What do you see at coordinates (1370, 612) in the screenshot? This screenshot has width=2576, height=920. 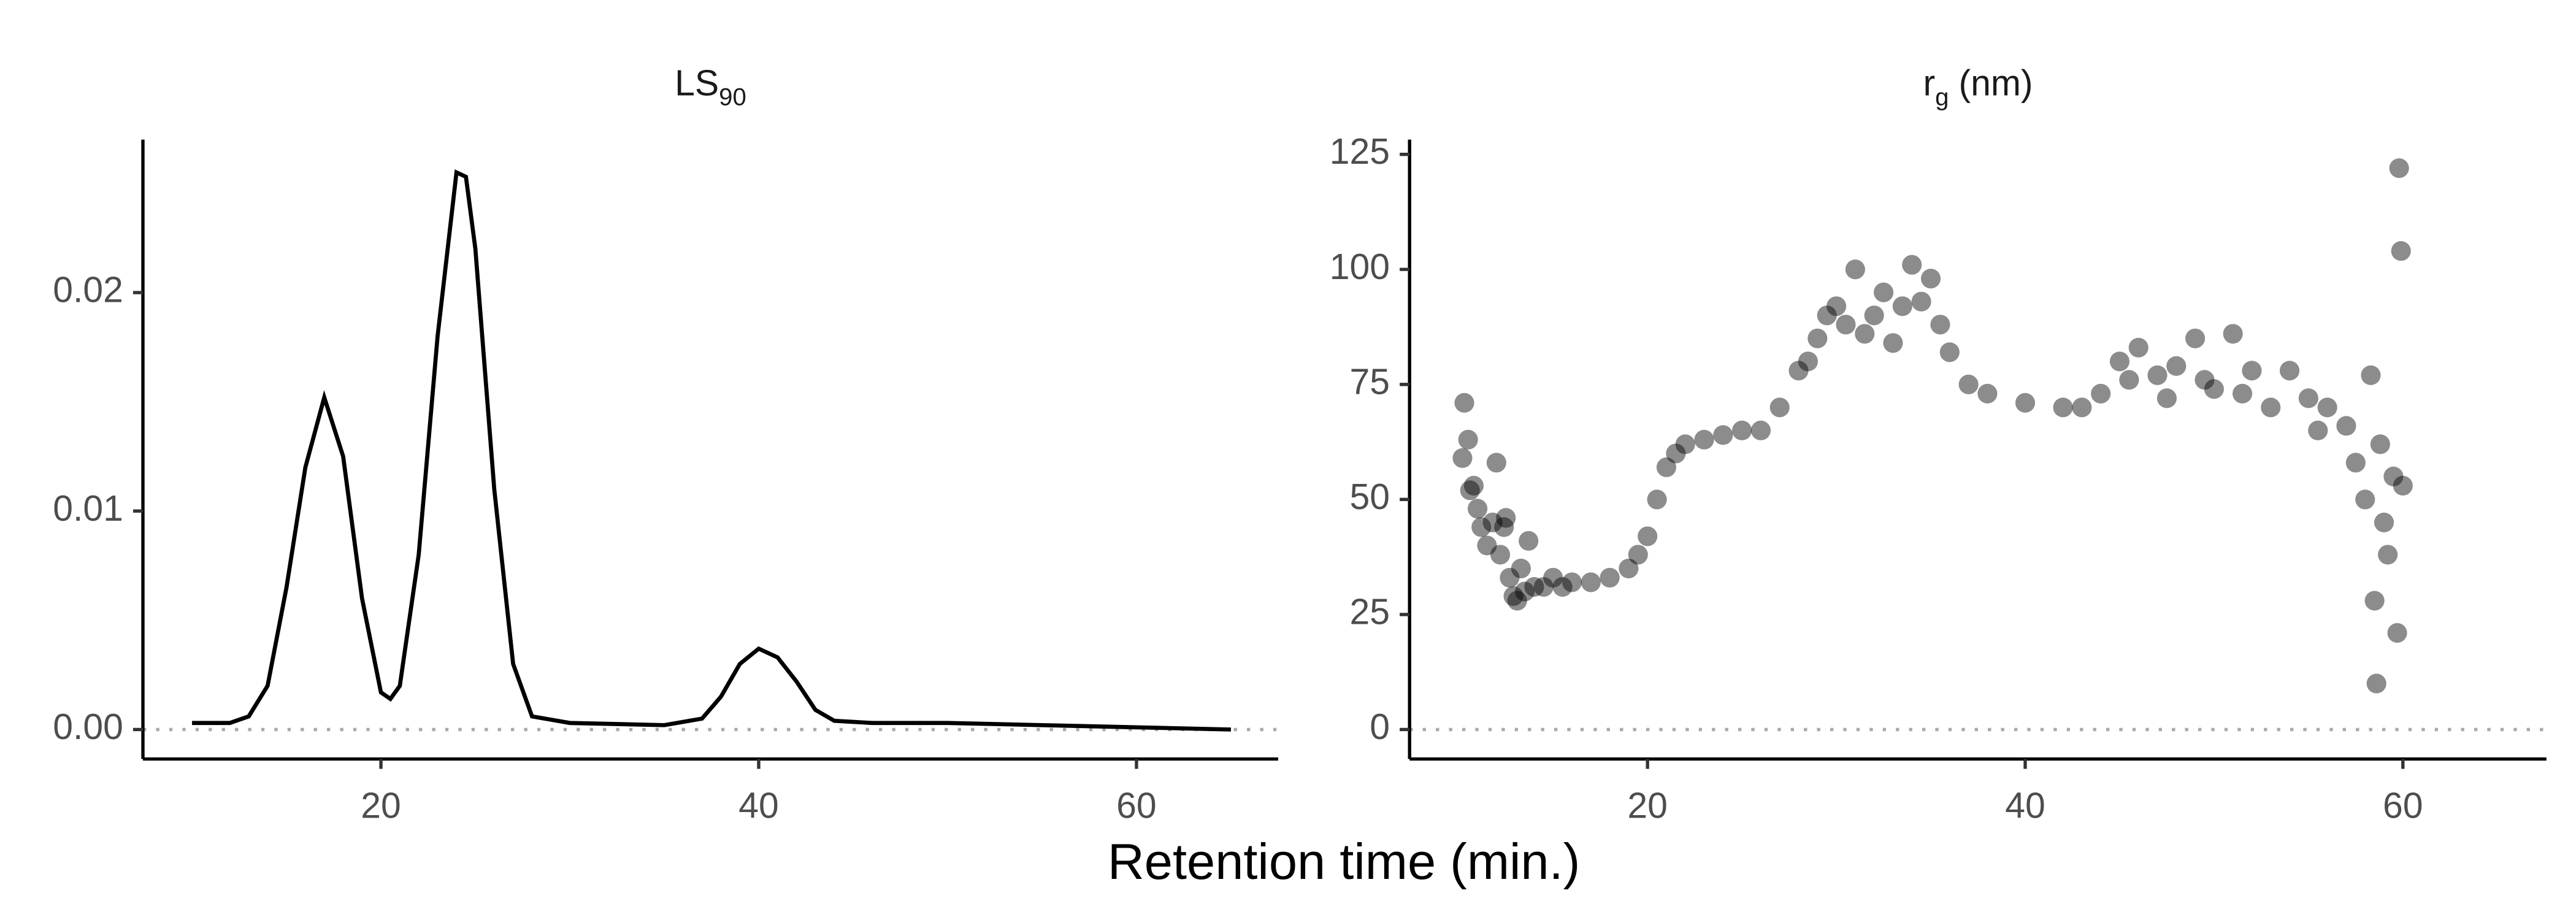 I see `y-tick-label: 25` at bounding box center [1370, 612].